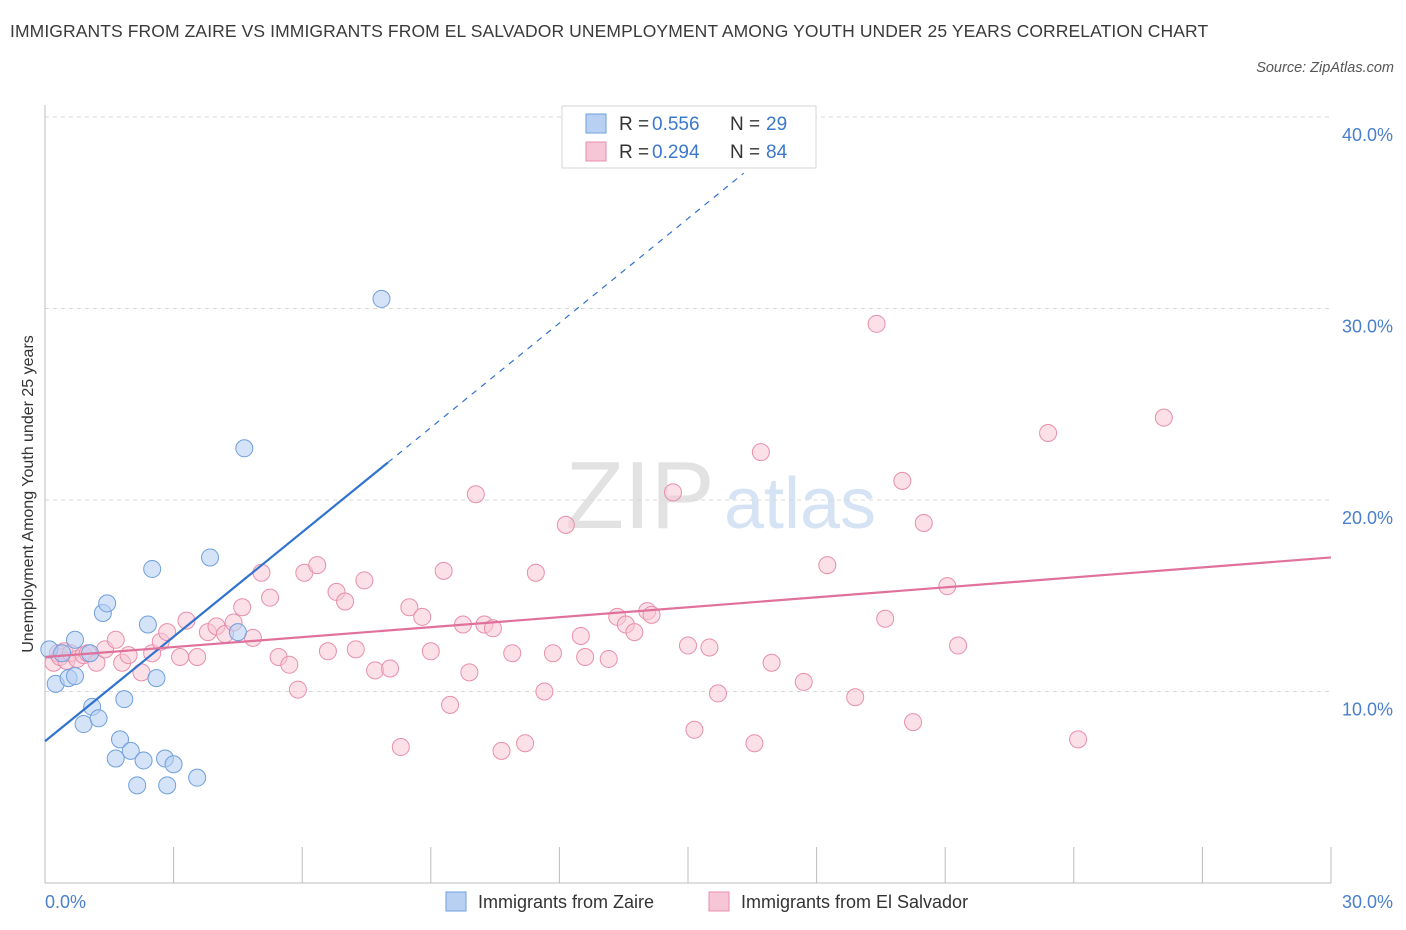 The width and height of the screenshot is (1406, 930). I want to click on watermark-zip: ZIP, so click(639, 495).